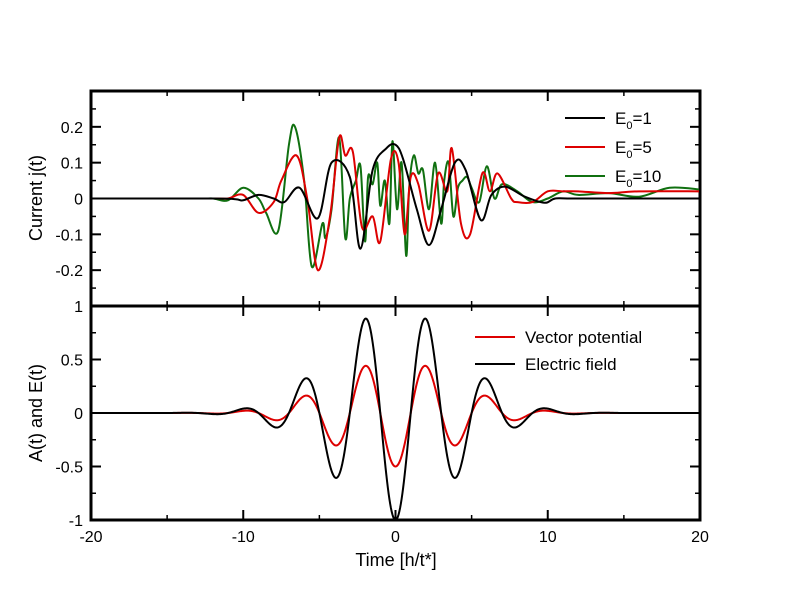  What do you see at coordinates (395, 560) in the screenshot?
I see `x-axis-label: Time [h/t*]` at bounding box center [395, 560].